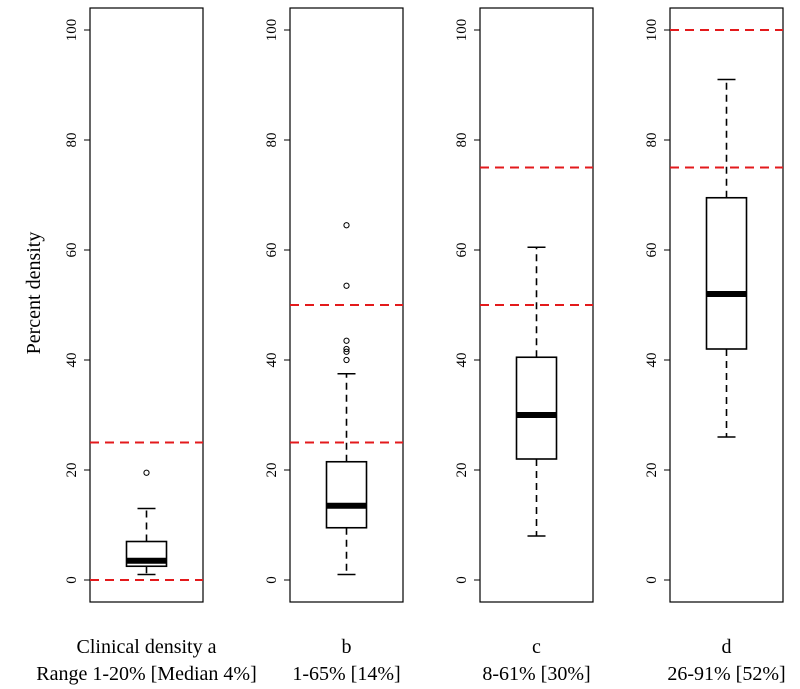  Describe the element at coordinates (272, 360) in the screenshot. I see `y-tick-label-b-40: 40` at that location.